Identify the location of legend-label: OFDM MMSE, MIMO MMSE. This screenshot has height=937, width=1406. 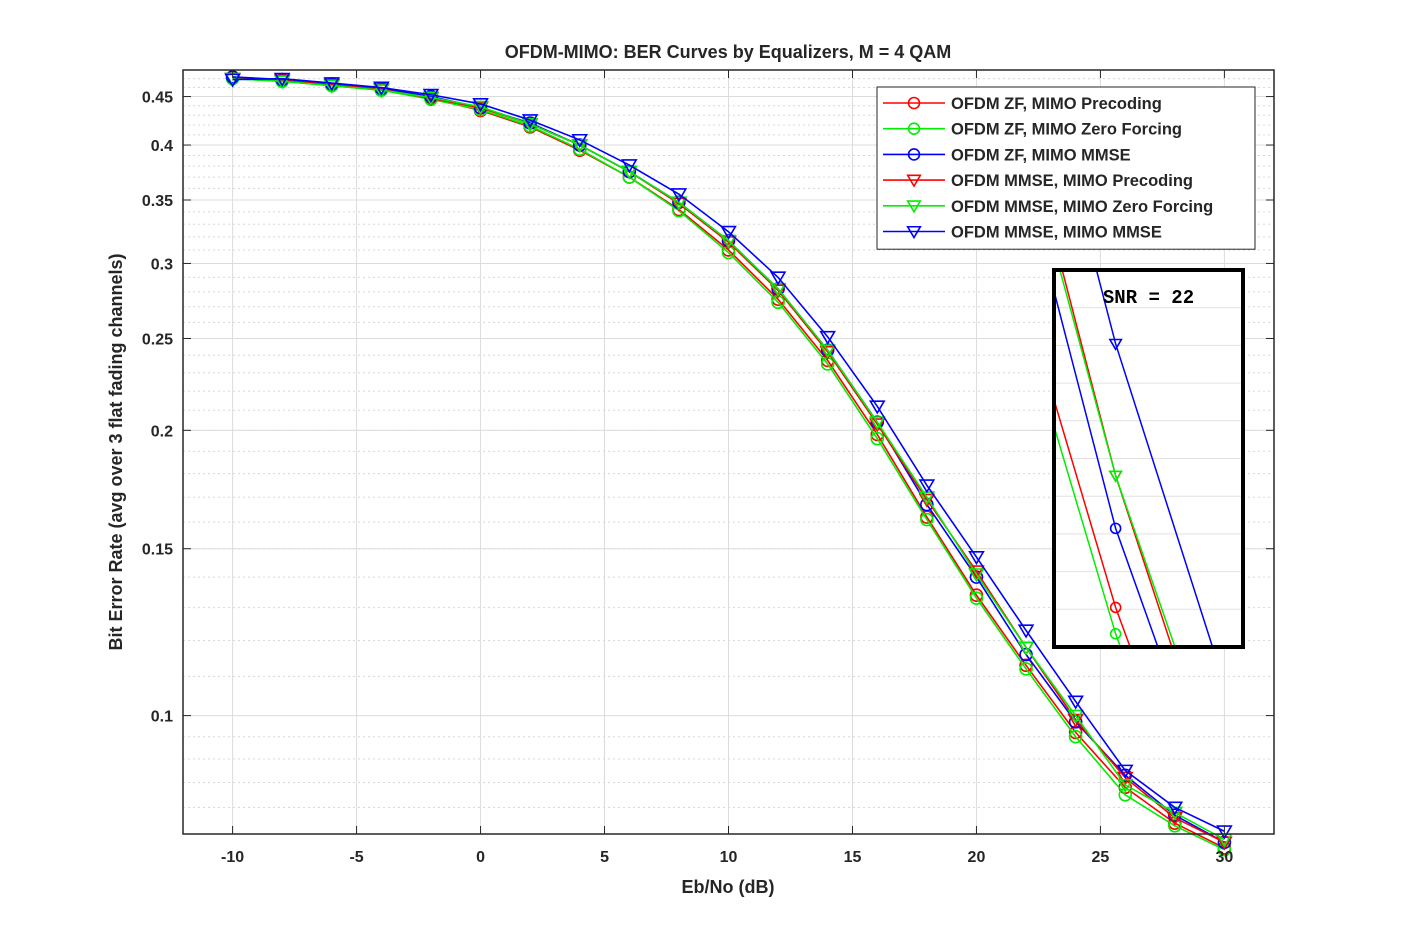
(1056, 233).